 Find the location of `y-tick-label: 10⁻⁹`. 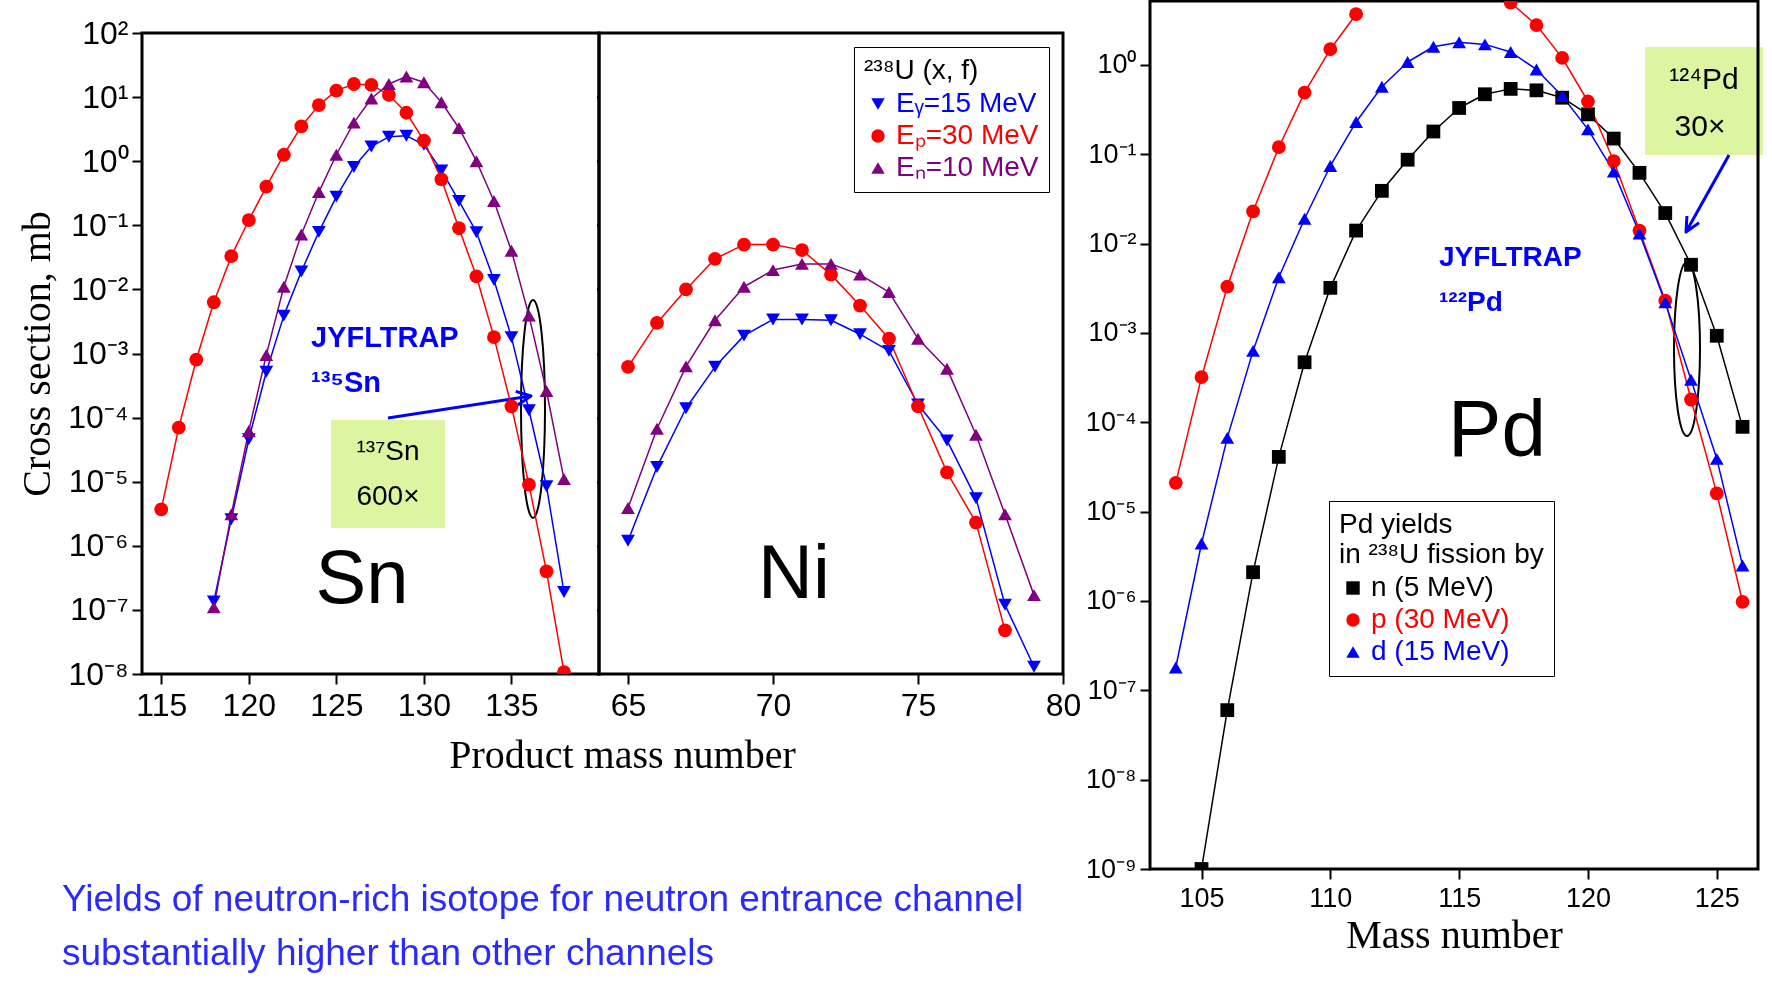

y-tick-label: 10⁻⁹ is located at coordinates (1111, 868).